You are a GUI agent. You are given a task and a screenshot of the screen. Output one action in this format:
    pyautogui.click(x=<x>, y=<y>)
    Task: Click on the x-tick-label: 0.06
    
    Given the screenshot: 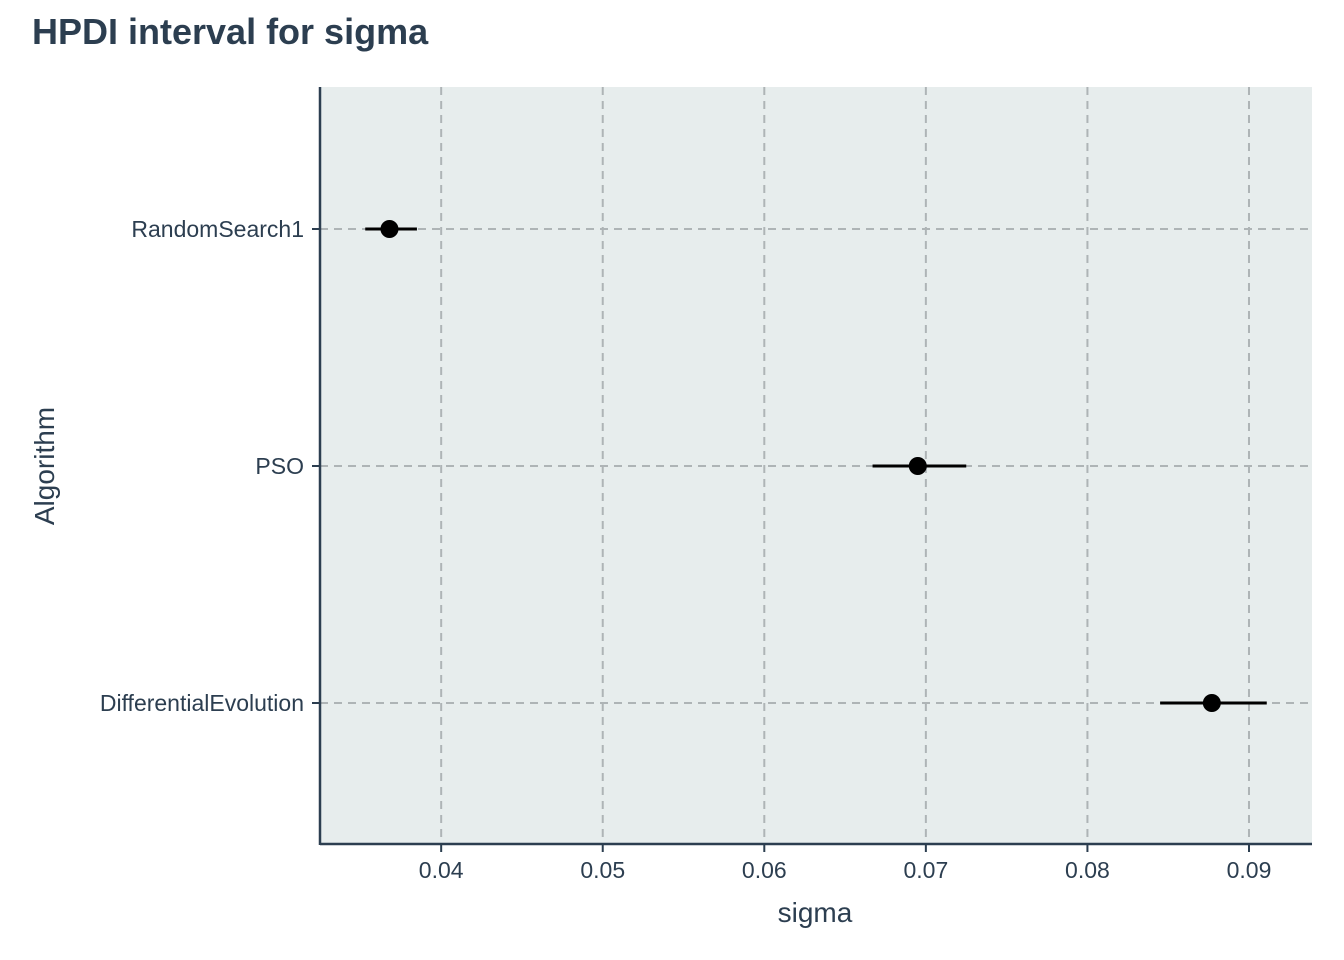 What is the action you would take?
    pyautogui.click(x=764, y=870)
    